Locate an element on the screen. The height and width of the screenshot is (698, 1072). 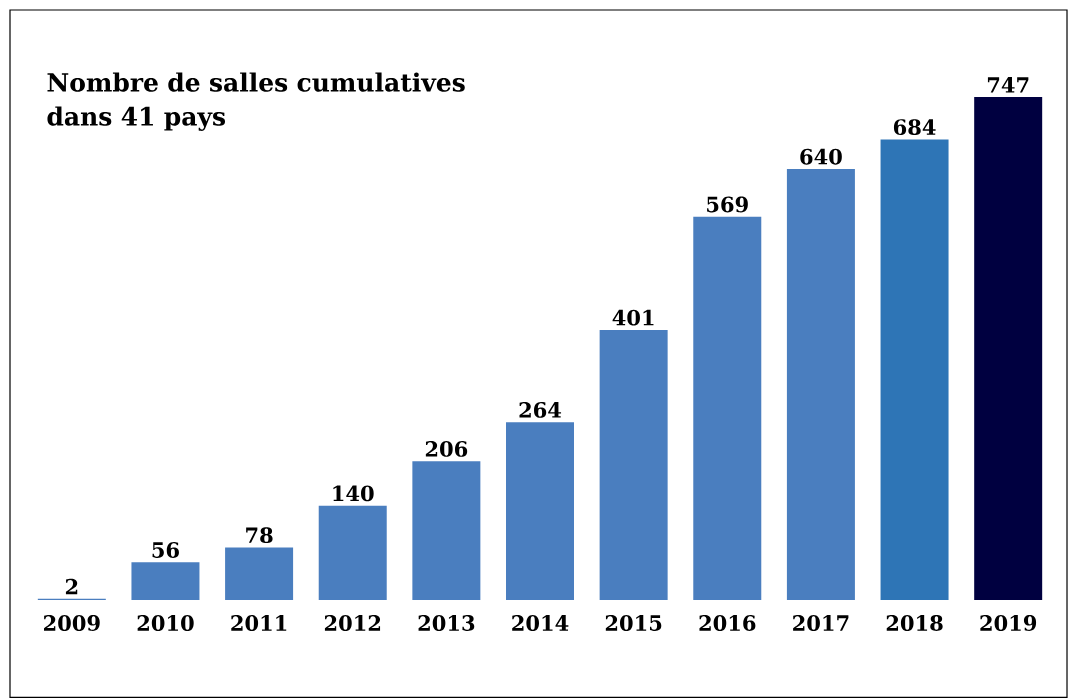
data-label: 640 is located at coordinates (821, 156).